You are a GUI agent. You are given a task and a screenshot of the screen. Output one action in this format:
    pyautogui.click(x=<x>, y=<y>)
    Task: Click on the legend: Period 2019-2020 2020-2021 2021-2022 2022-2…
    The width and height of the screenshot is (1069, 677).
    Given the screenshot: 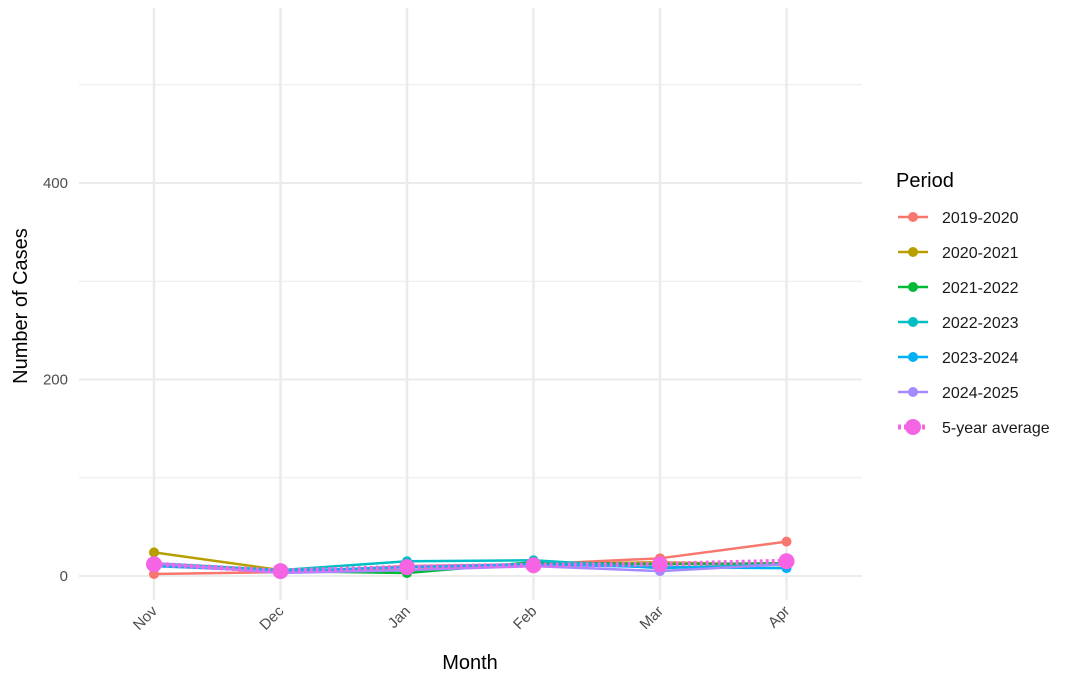 What is the action you would take?
    pyautogui.click(x=973, y=303)
    